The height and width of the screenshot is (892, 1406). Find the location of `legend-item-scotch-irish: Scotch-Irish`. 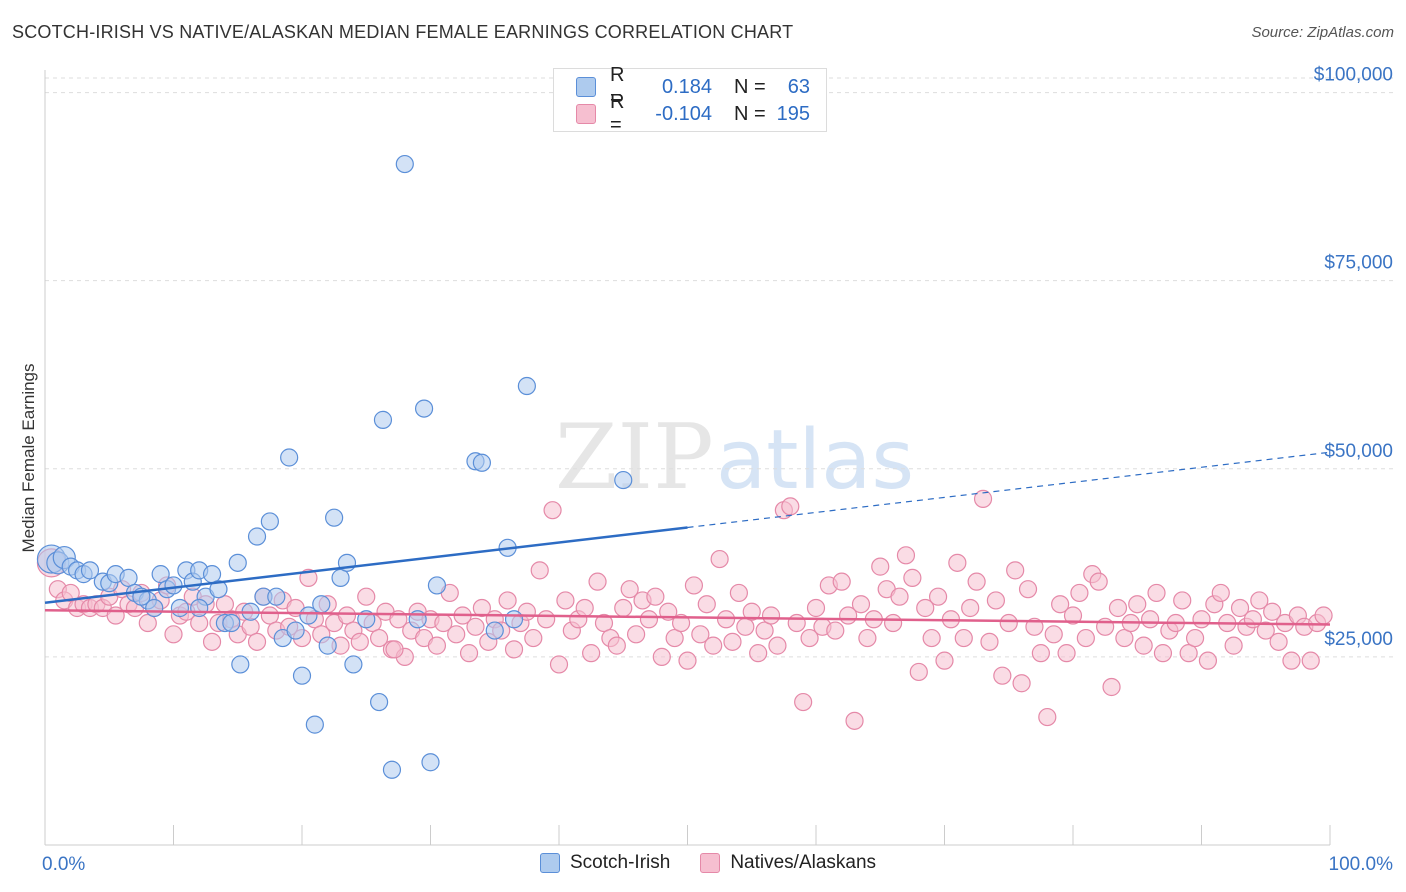

legend-item-scotch-irish: Scotch-Irish is located at coordinates (605, 863).